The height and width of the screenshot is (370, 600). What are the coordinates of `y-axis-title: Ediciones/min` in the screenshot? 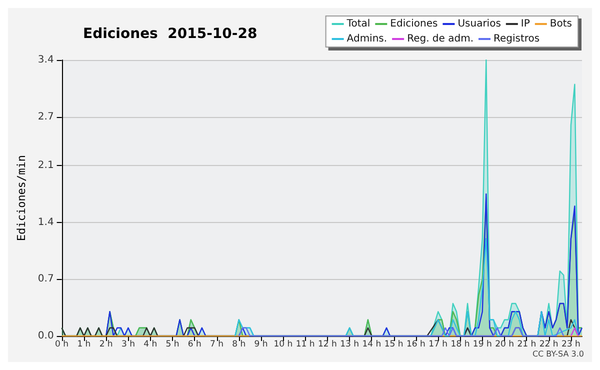 It's located at (21, 198).